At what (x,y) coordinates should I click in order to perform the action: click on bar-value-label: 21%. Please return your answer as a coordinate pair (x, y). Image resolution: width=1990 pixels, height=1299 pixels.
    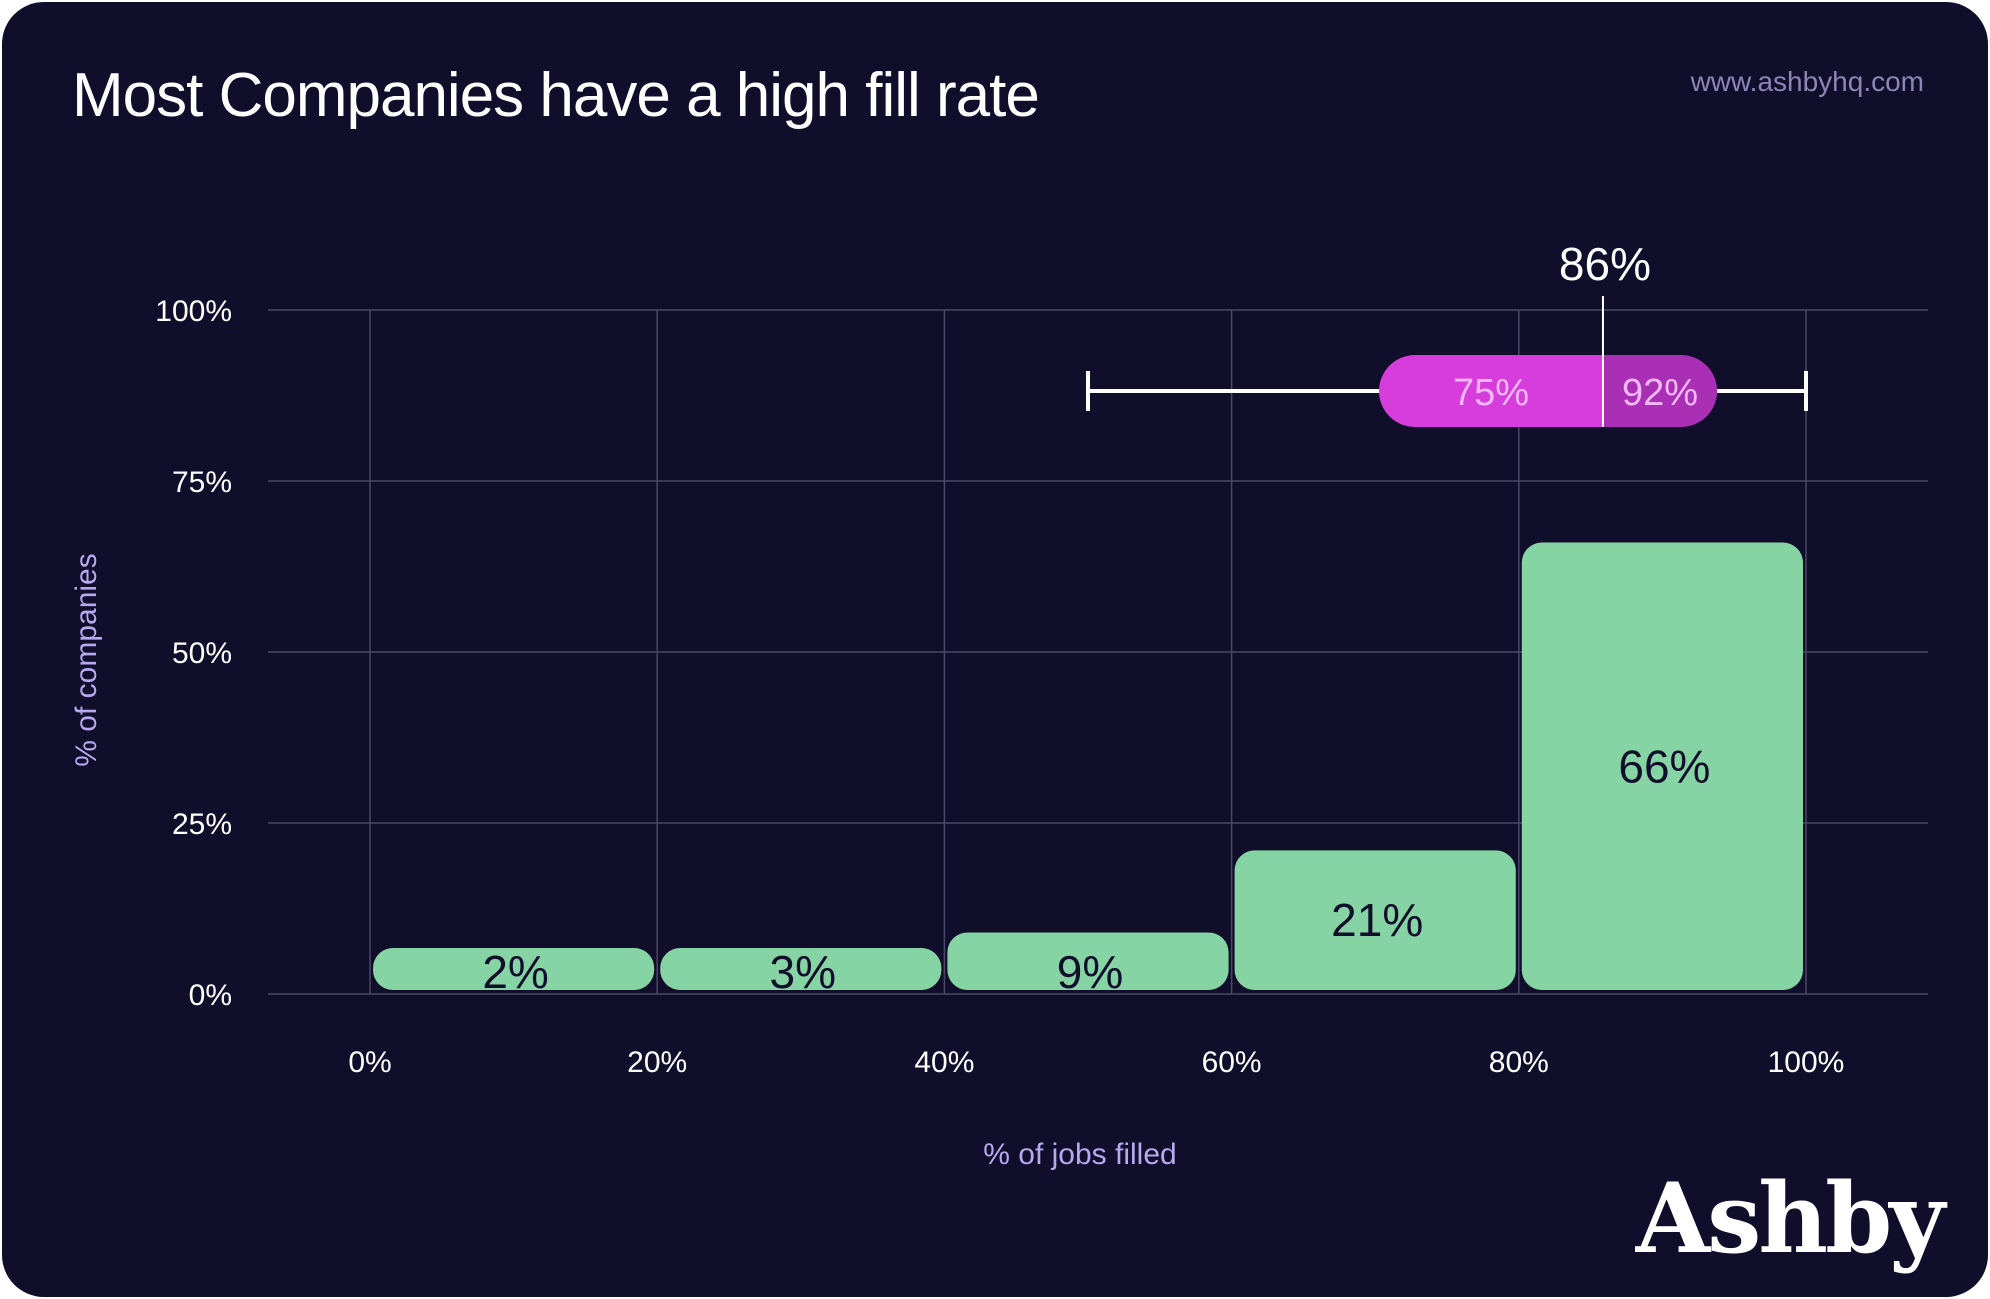
    Looking at the image, I should click on (1377, 920).